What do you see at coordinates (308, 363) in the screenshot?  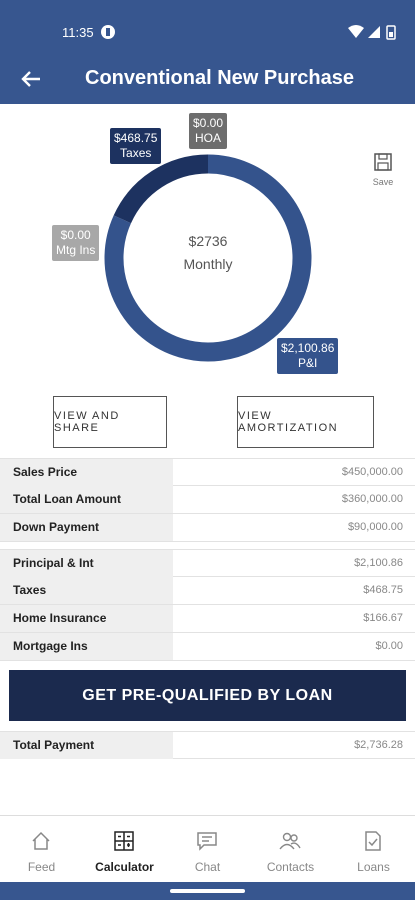 I see `callout-category: P&I` at bounding box center [308, 363].